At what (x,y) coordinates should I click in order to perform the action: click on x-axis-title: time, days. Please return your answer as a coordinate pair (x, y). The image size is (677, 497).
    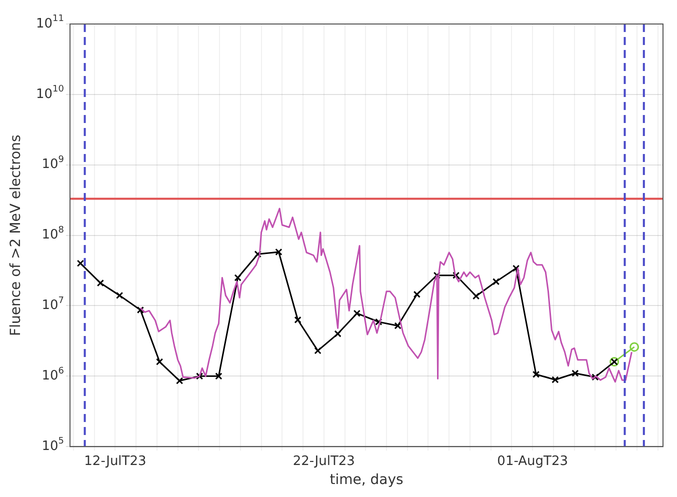
    Looking at the image, I should click on (367, 480).